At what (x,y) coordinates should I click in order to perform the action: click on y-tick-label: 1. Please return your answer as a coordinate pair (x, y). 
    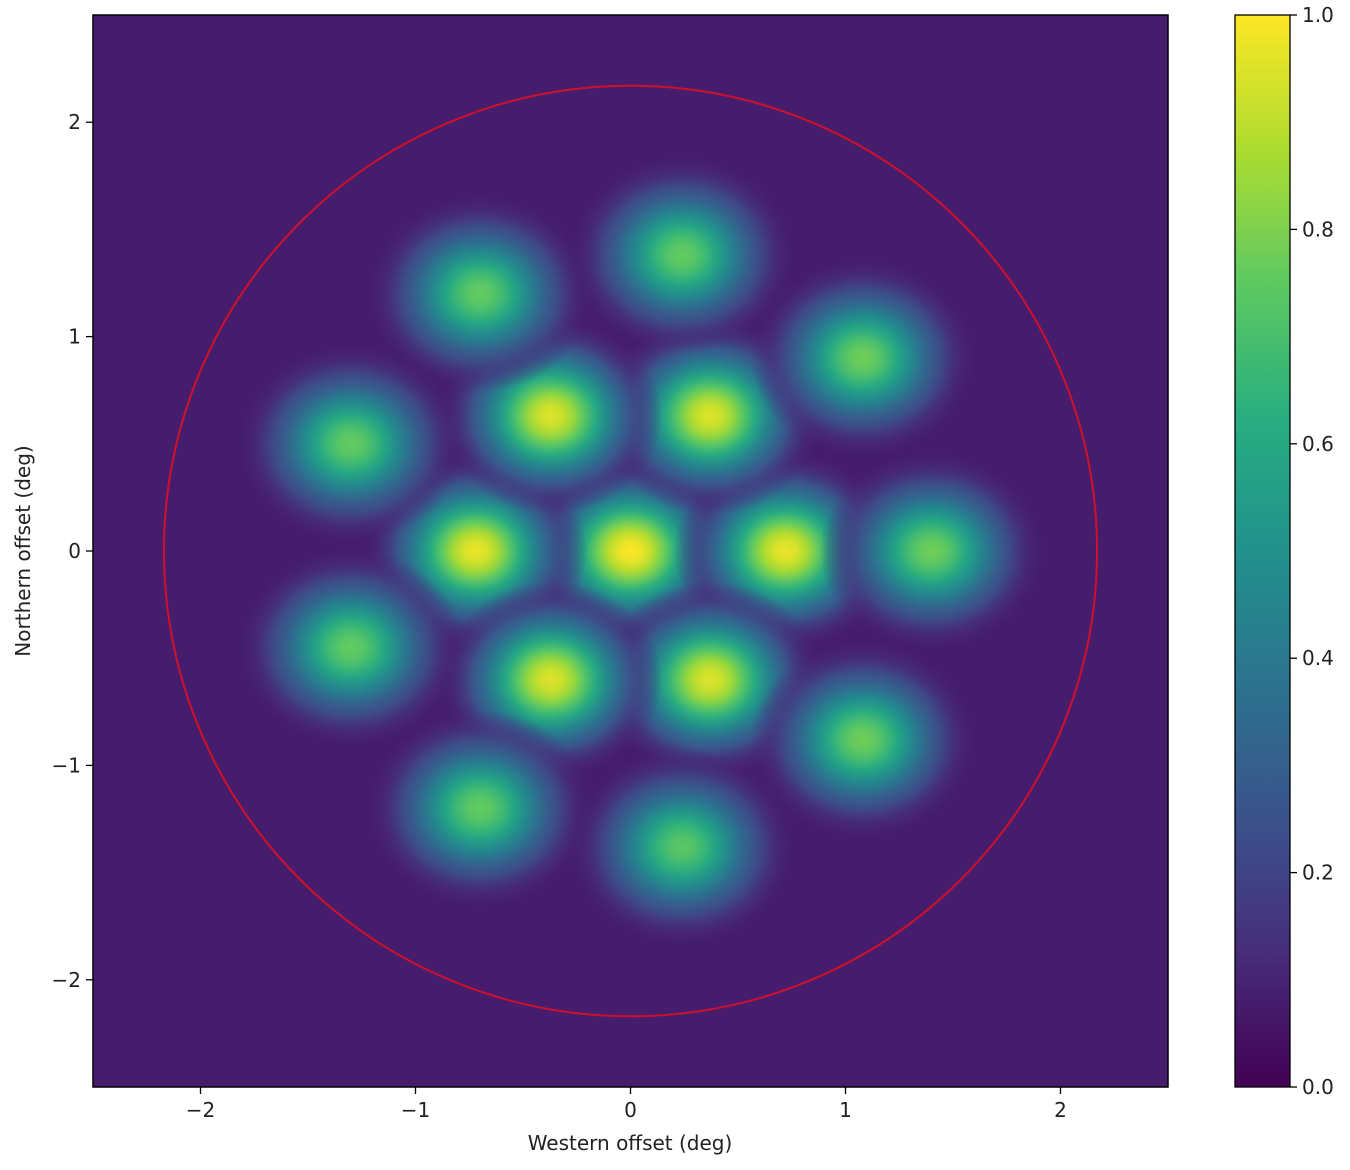
    Looking at the image, I should click on (74, 337).